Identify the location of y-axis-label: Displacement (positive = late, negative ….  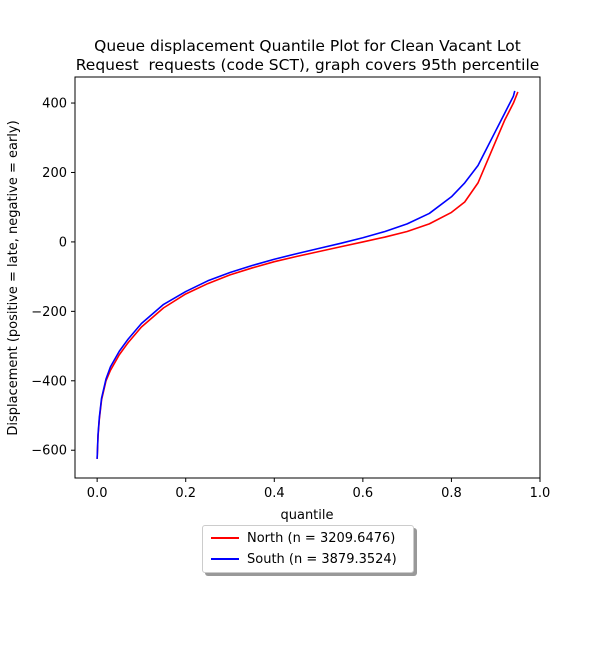
(13, 277).